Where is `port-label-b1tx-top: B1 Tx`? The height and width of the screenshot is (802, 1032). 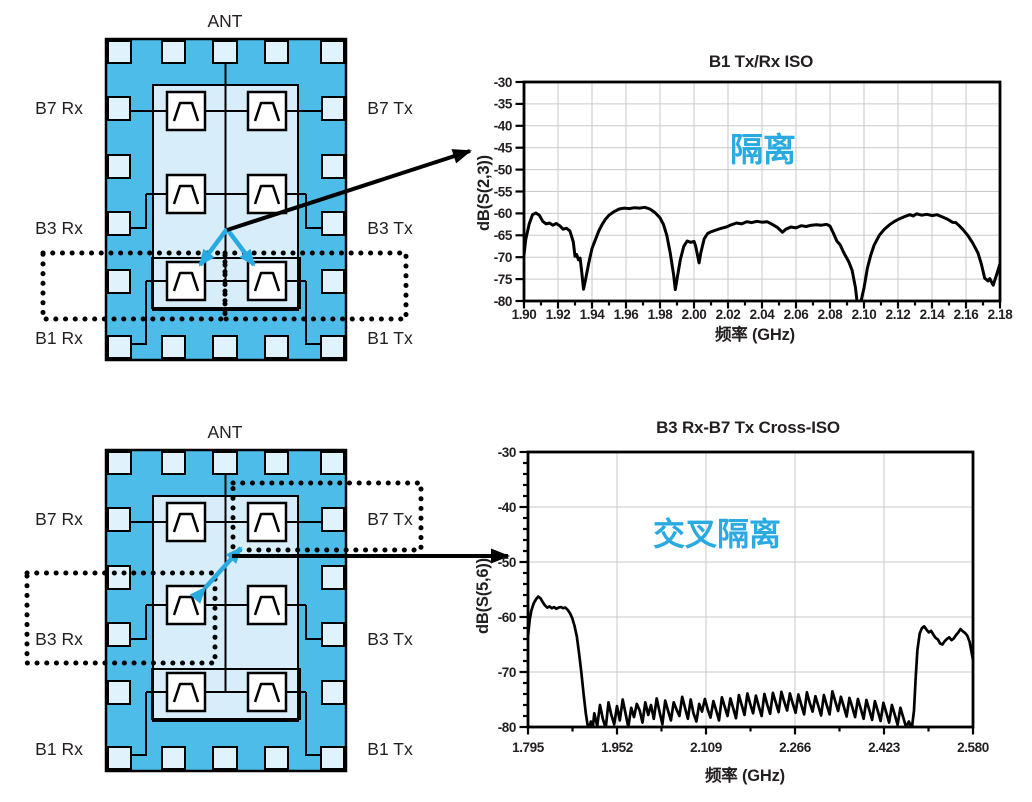
port-label-b1tx-top: B1 Tx is located at coordinates (390, 338).